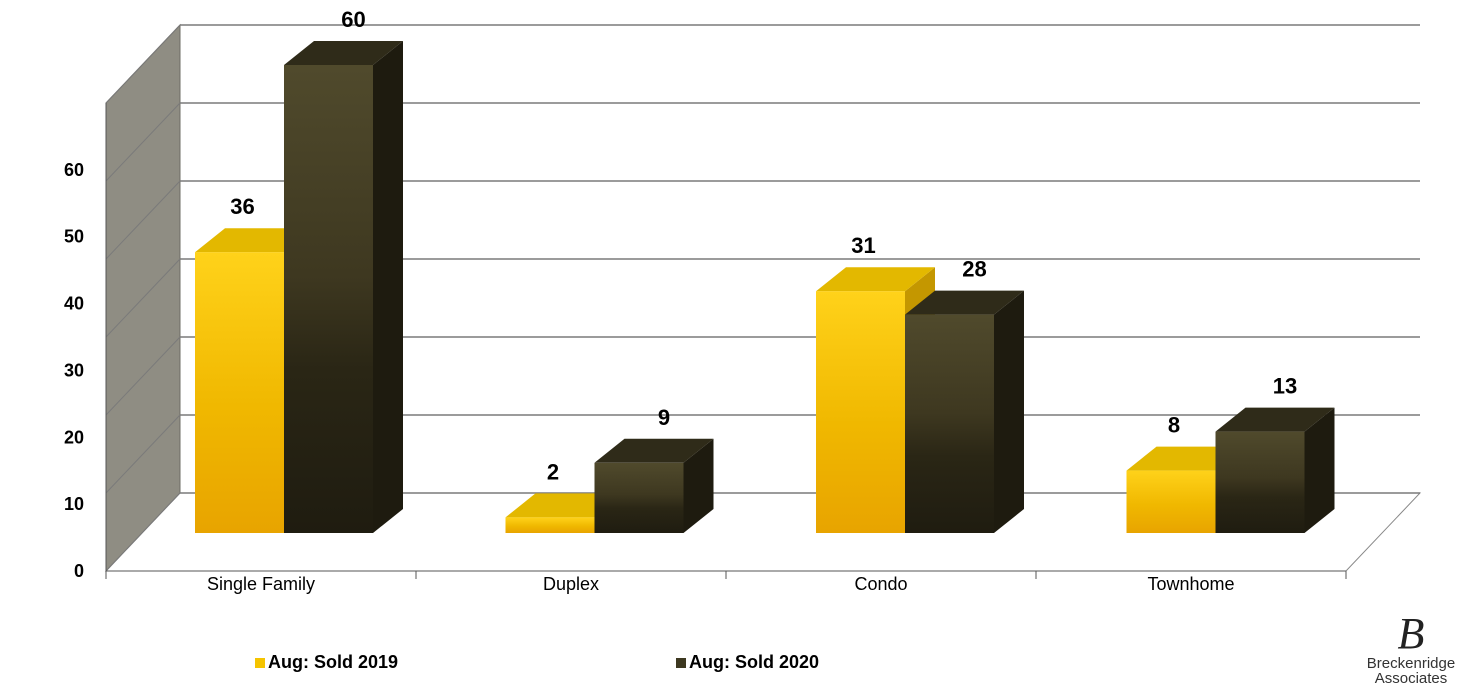 Image resolution: width=1482 pixels, height=683 pixels. Describe the element at coordinates (553, 471) in the screenshot. I see `data-label: 2` at that location.